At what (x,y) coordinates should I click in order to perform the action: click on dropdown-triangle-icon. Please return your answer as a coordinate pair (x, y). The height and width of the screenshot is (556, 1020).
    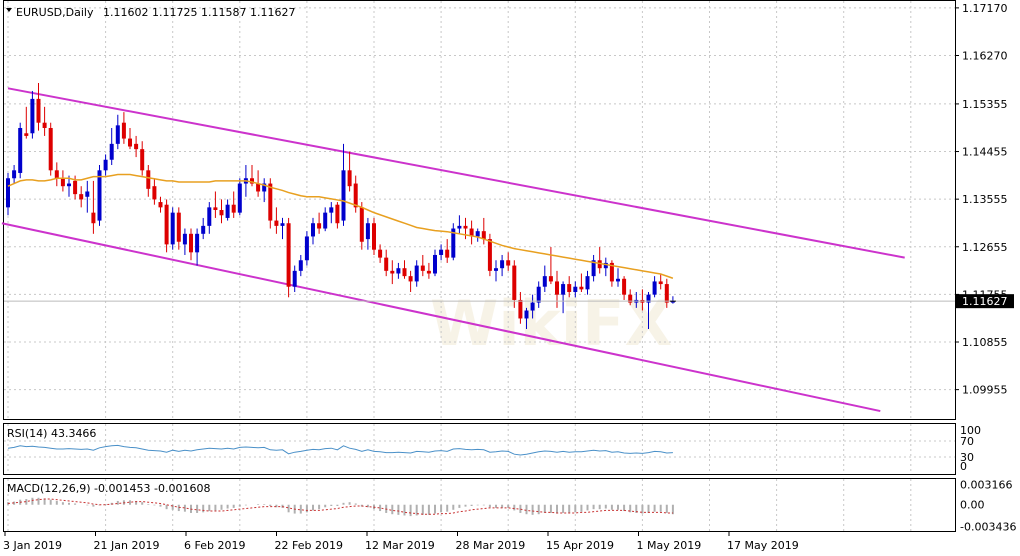
    Looking at the image, I should click on (9, 10).